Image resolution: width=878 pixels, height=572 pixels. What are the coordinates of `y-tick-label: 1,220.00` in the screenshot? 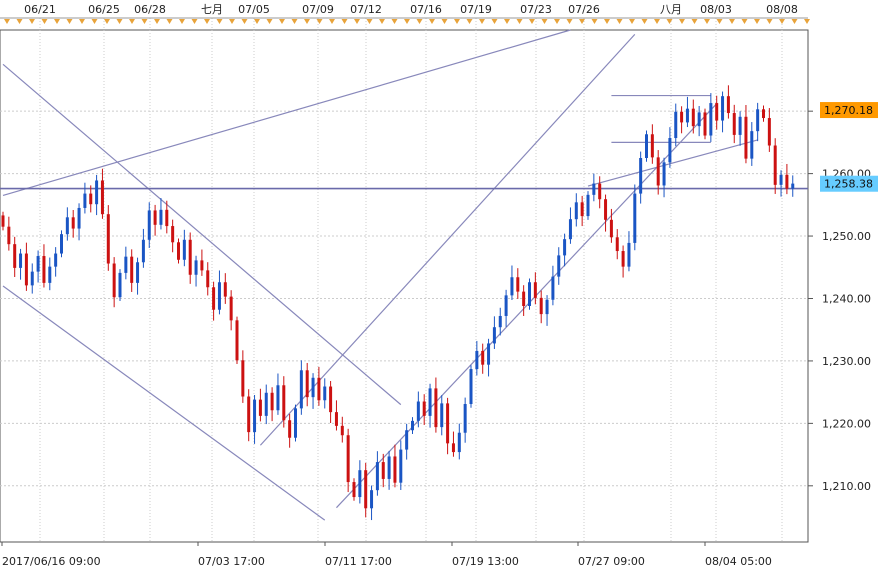 It's located at (846, 423).